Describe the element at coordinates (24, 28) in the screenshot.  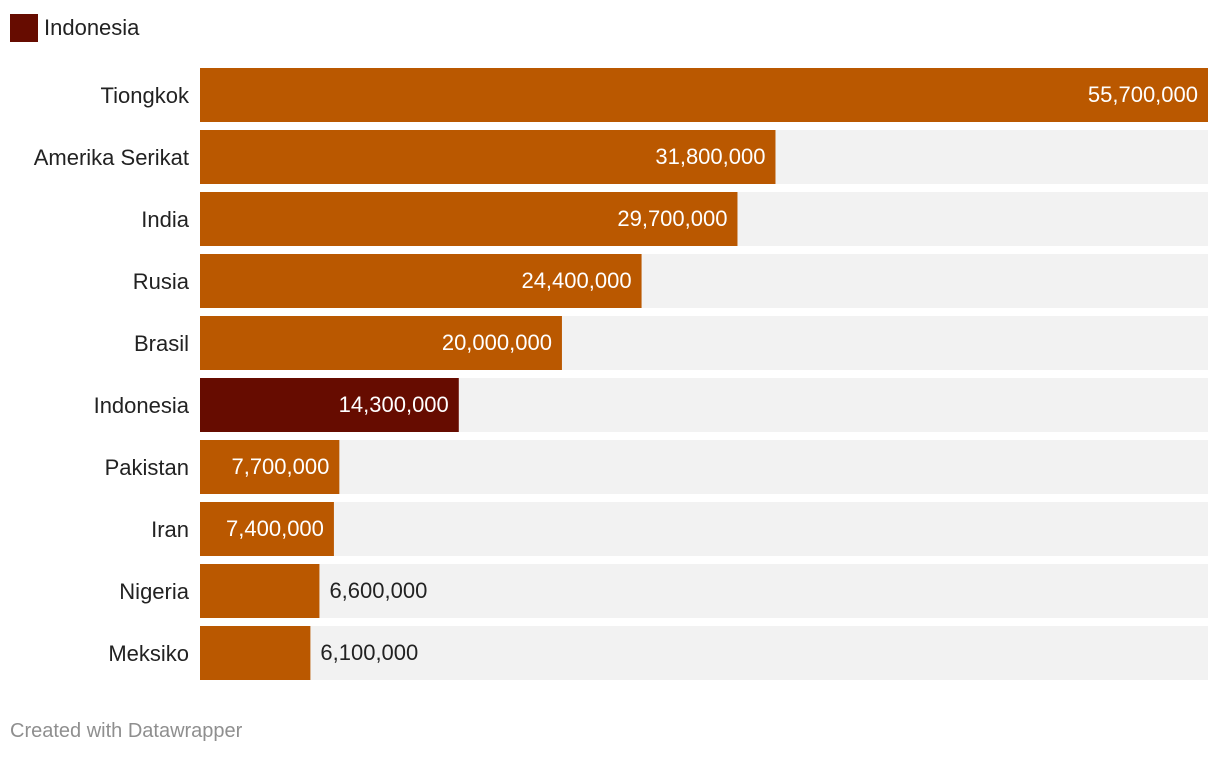
I see `legend-swatch` at that location.